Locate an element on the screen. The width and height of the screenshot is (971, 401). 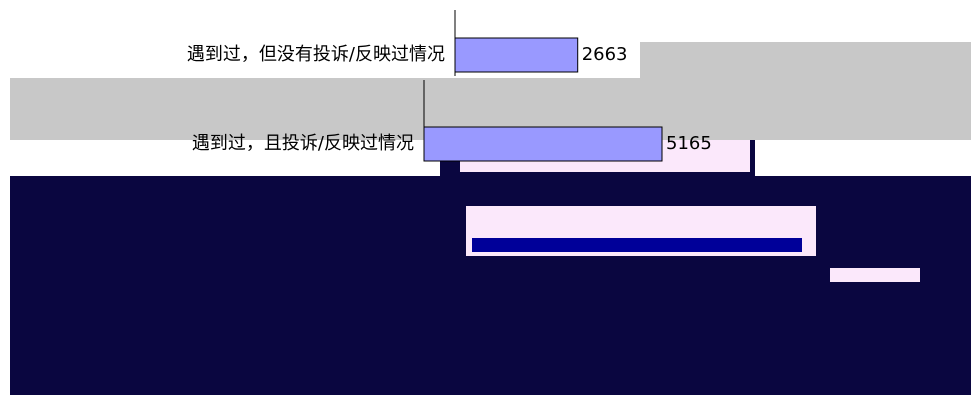
artifact-bar is located at coordinates (637, 245).